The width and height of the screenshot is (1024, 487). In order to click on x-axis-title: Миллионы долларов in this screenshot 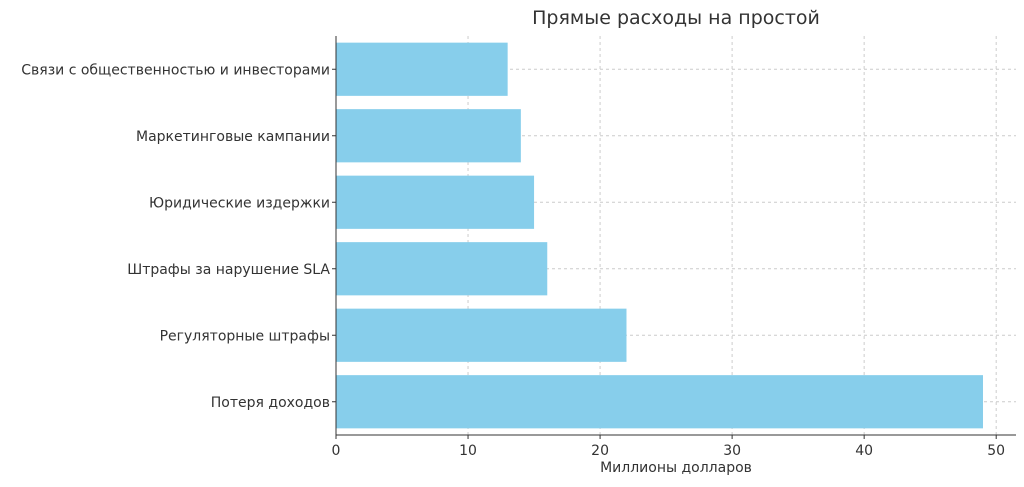, I will do `click(676, 468)`.